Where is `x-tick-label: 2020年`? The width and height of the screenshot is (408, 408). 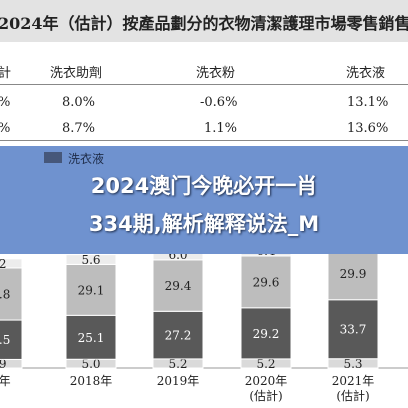 x-tick-label: 2020年 is located at coordinates (266, 381).